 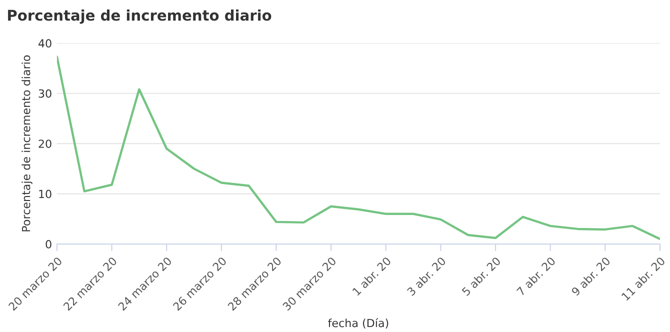 I want to click on y-tick-label: 30, so click(x=45, y=93).